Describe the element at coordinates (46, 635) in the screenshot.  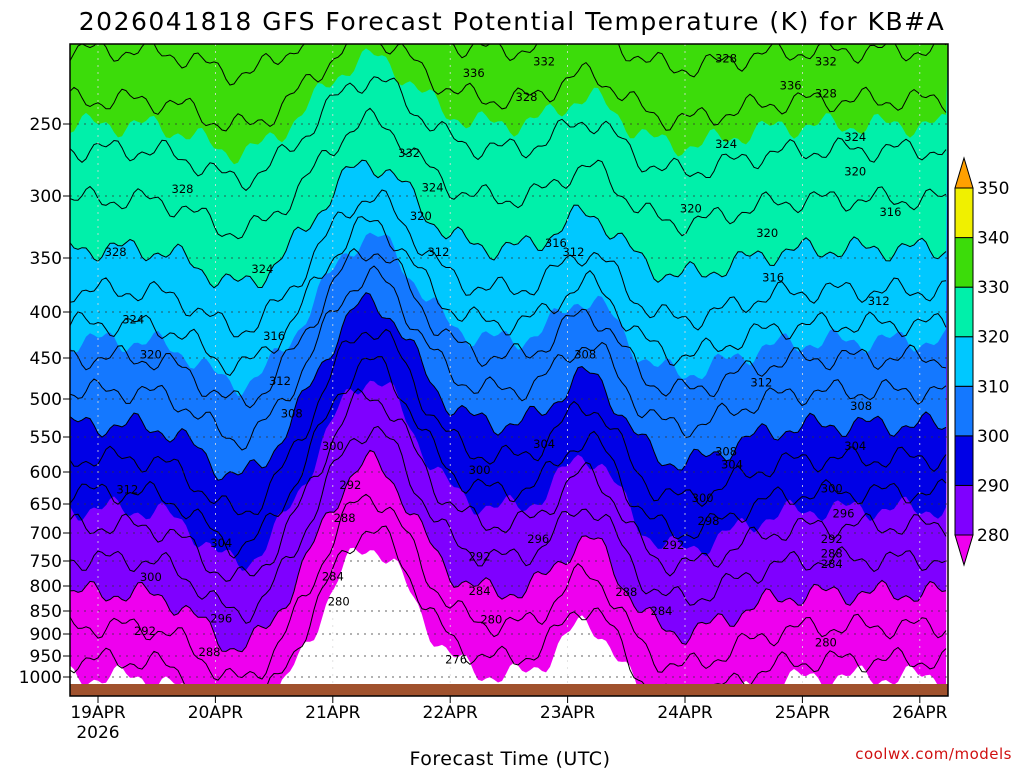
I see `y-tick-label: 900` at that location.